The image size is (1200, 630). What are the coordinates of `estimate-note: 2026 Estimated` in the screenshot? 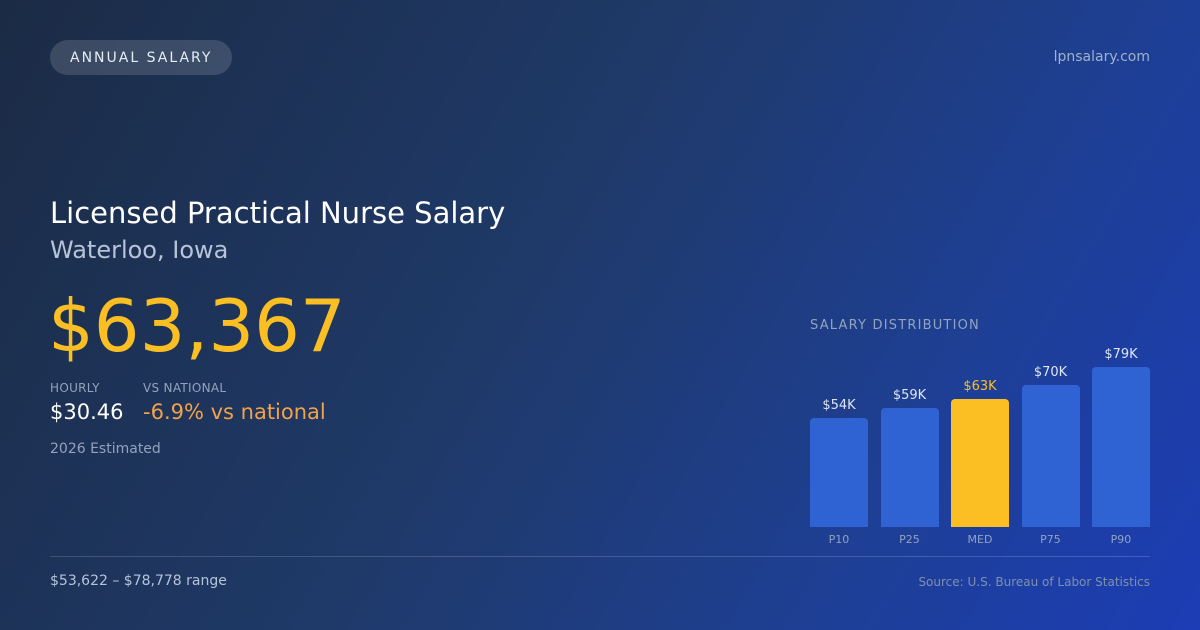 It's located at (105, 449).